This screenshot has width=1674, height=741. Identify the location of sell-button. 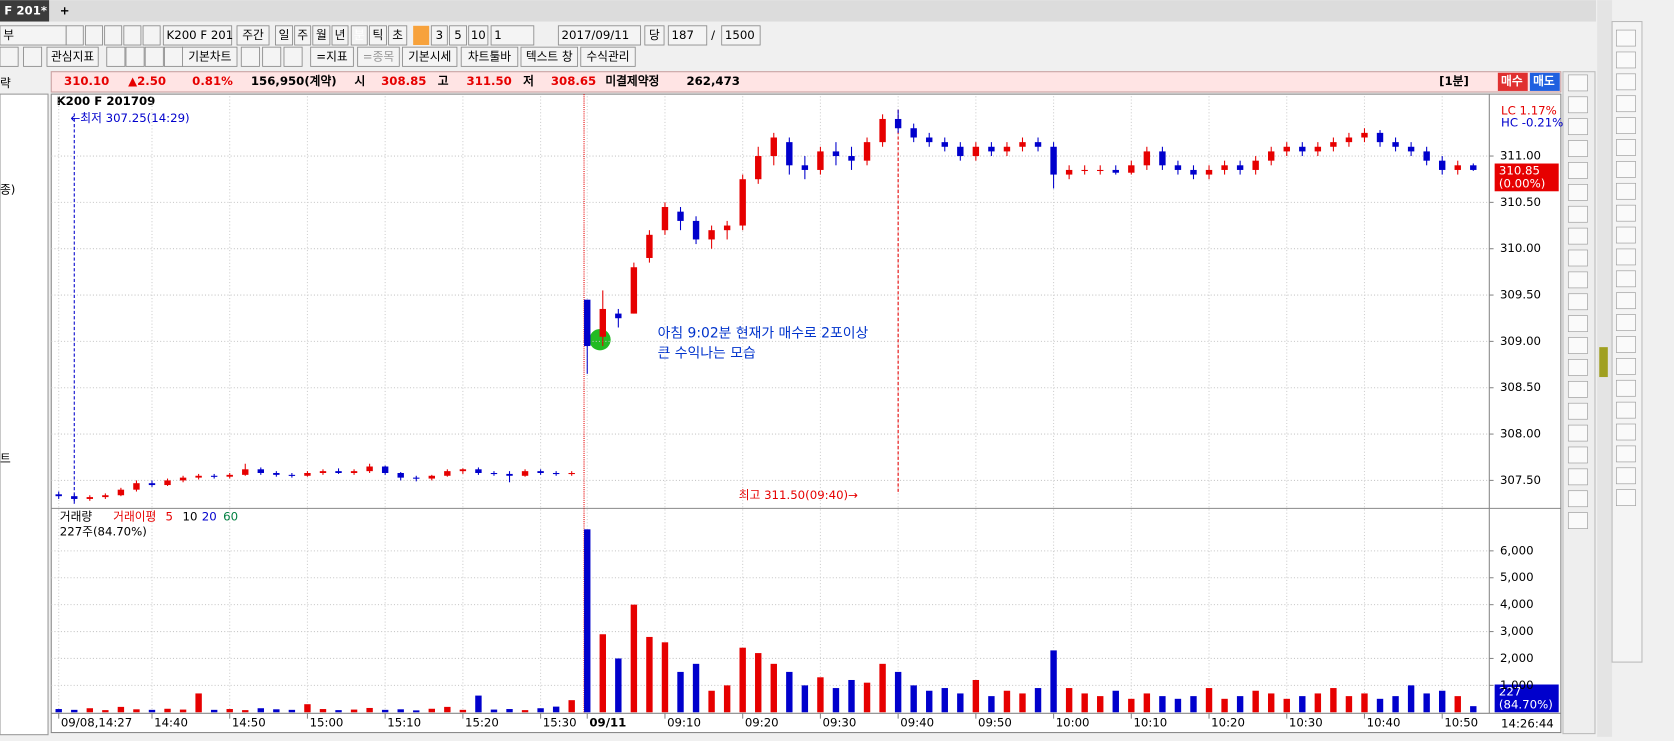
(1544, 81).